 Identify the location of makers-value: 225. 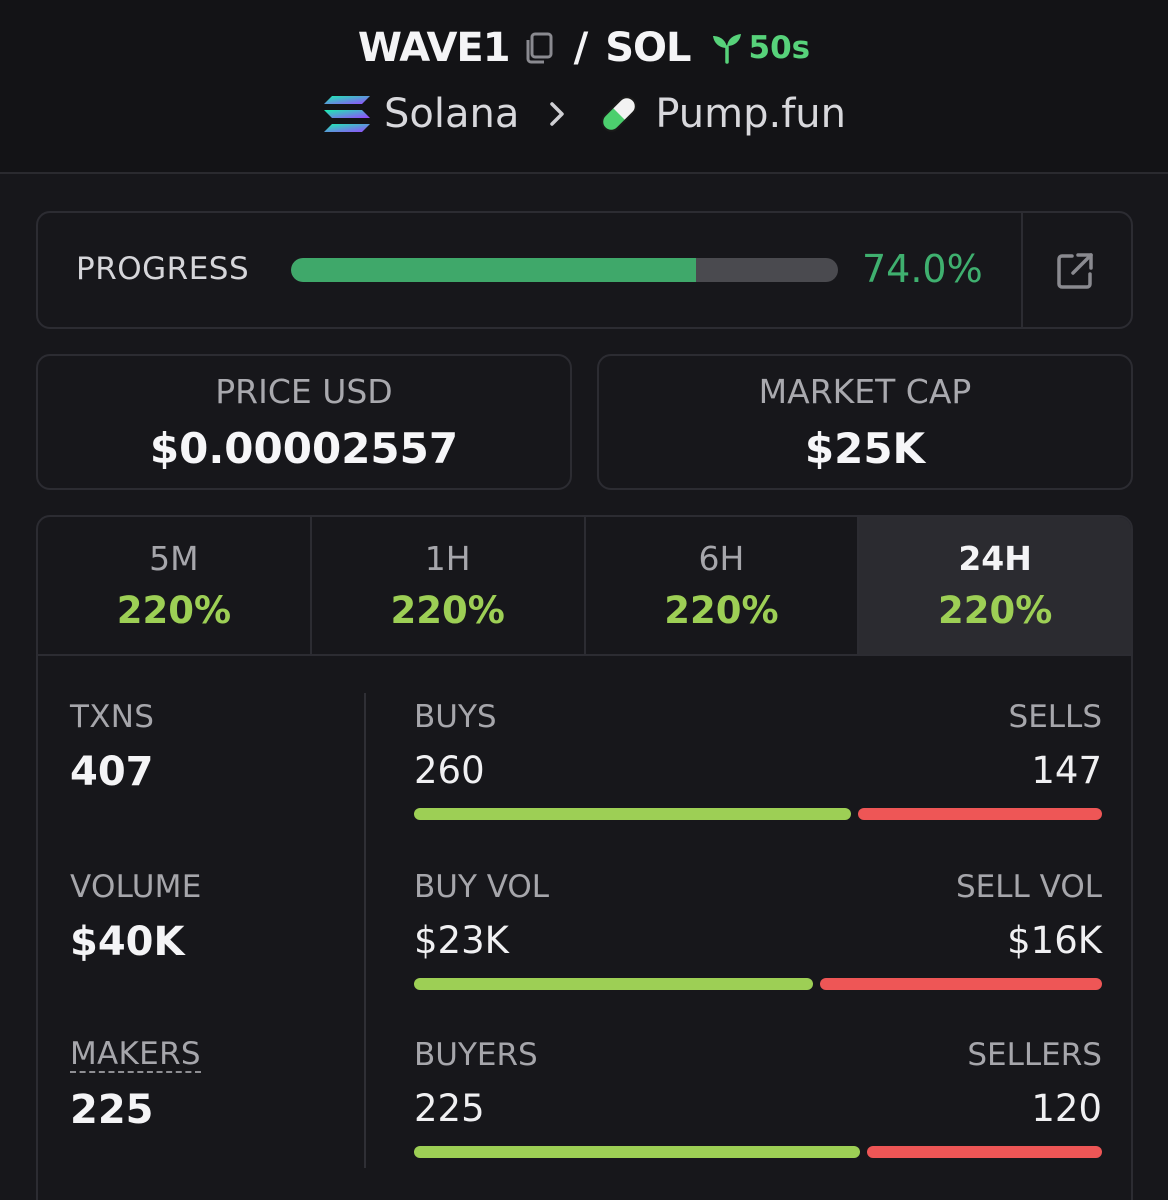
(112, 1110).